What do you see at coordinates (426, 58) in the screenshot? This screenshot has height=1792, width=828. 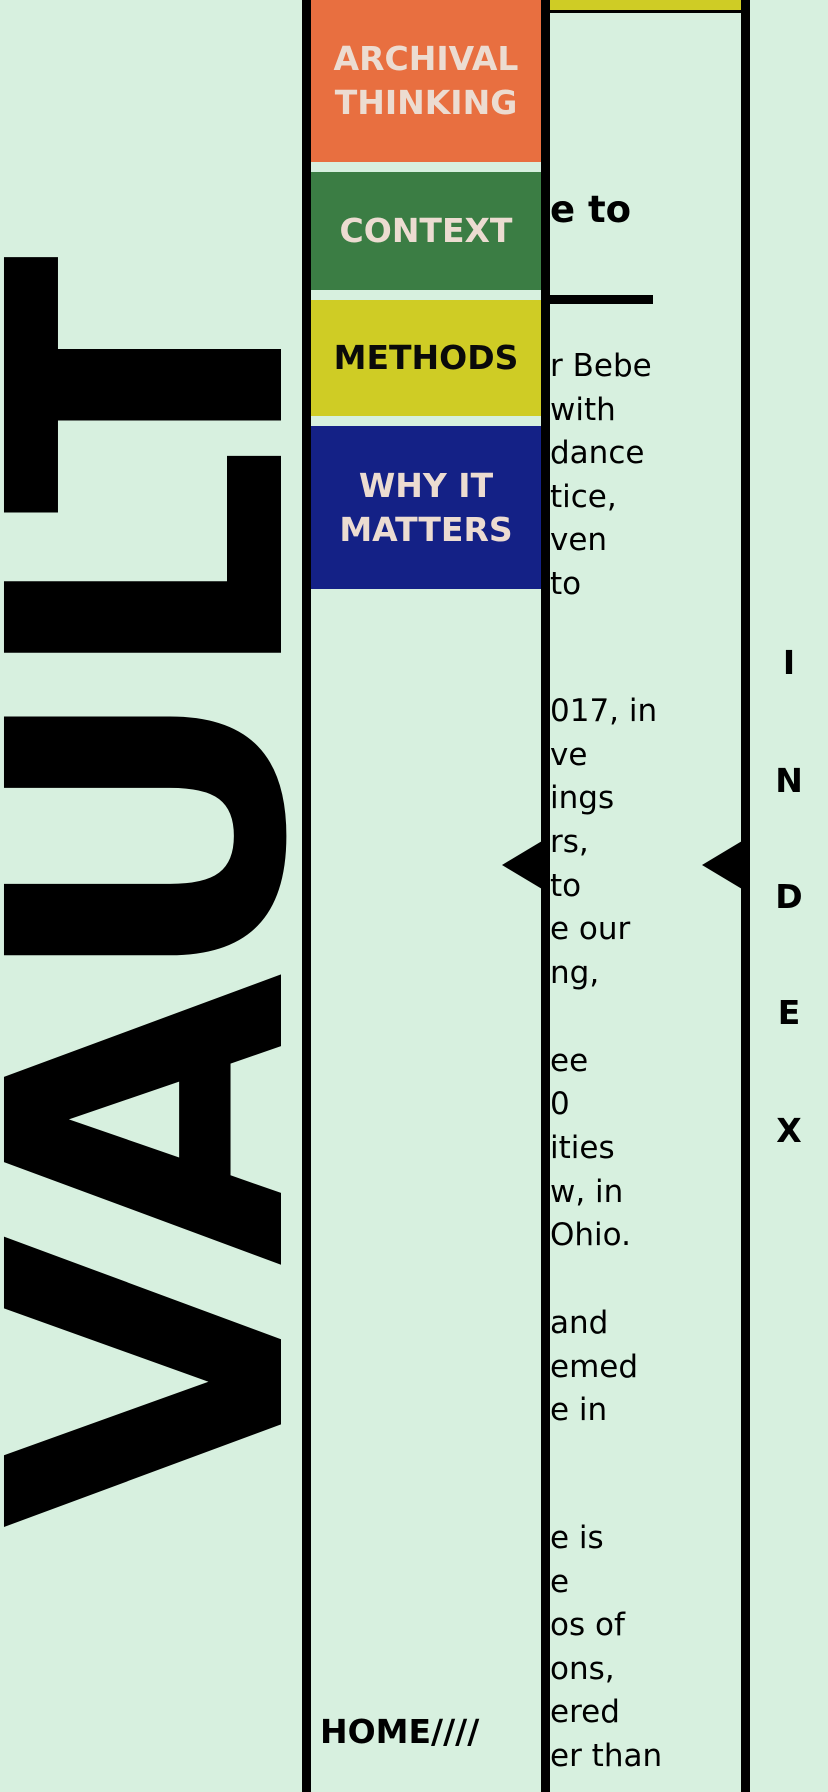 I see `menu-item-label-line: ARCHIVAL` at bounding box center [426, 58].